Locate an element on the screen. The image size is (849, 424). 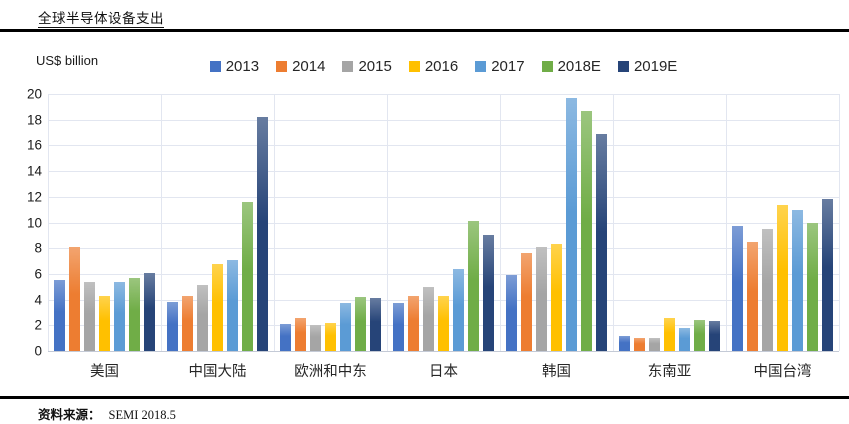
bar-2014-中国台湾 is located at coordinates (752, 296).